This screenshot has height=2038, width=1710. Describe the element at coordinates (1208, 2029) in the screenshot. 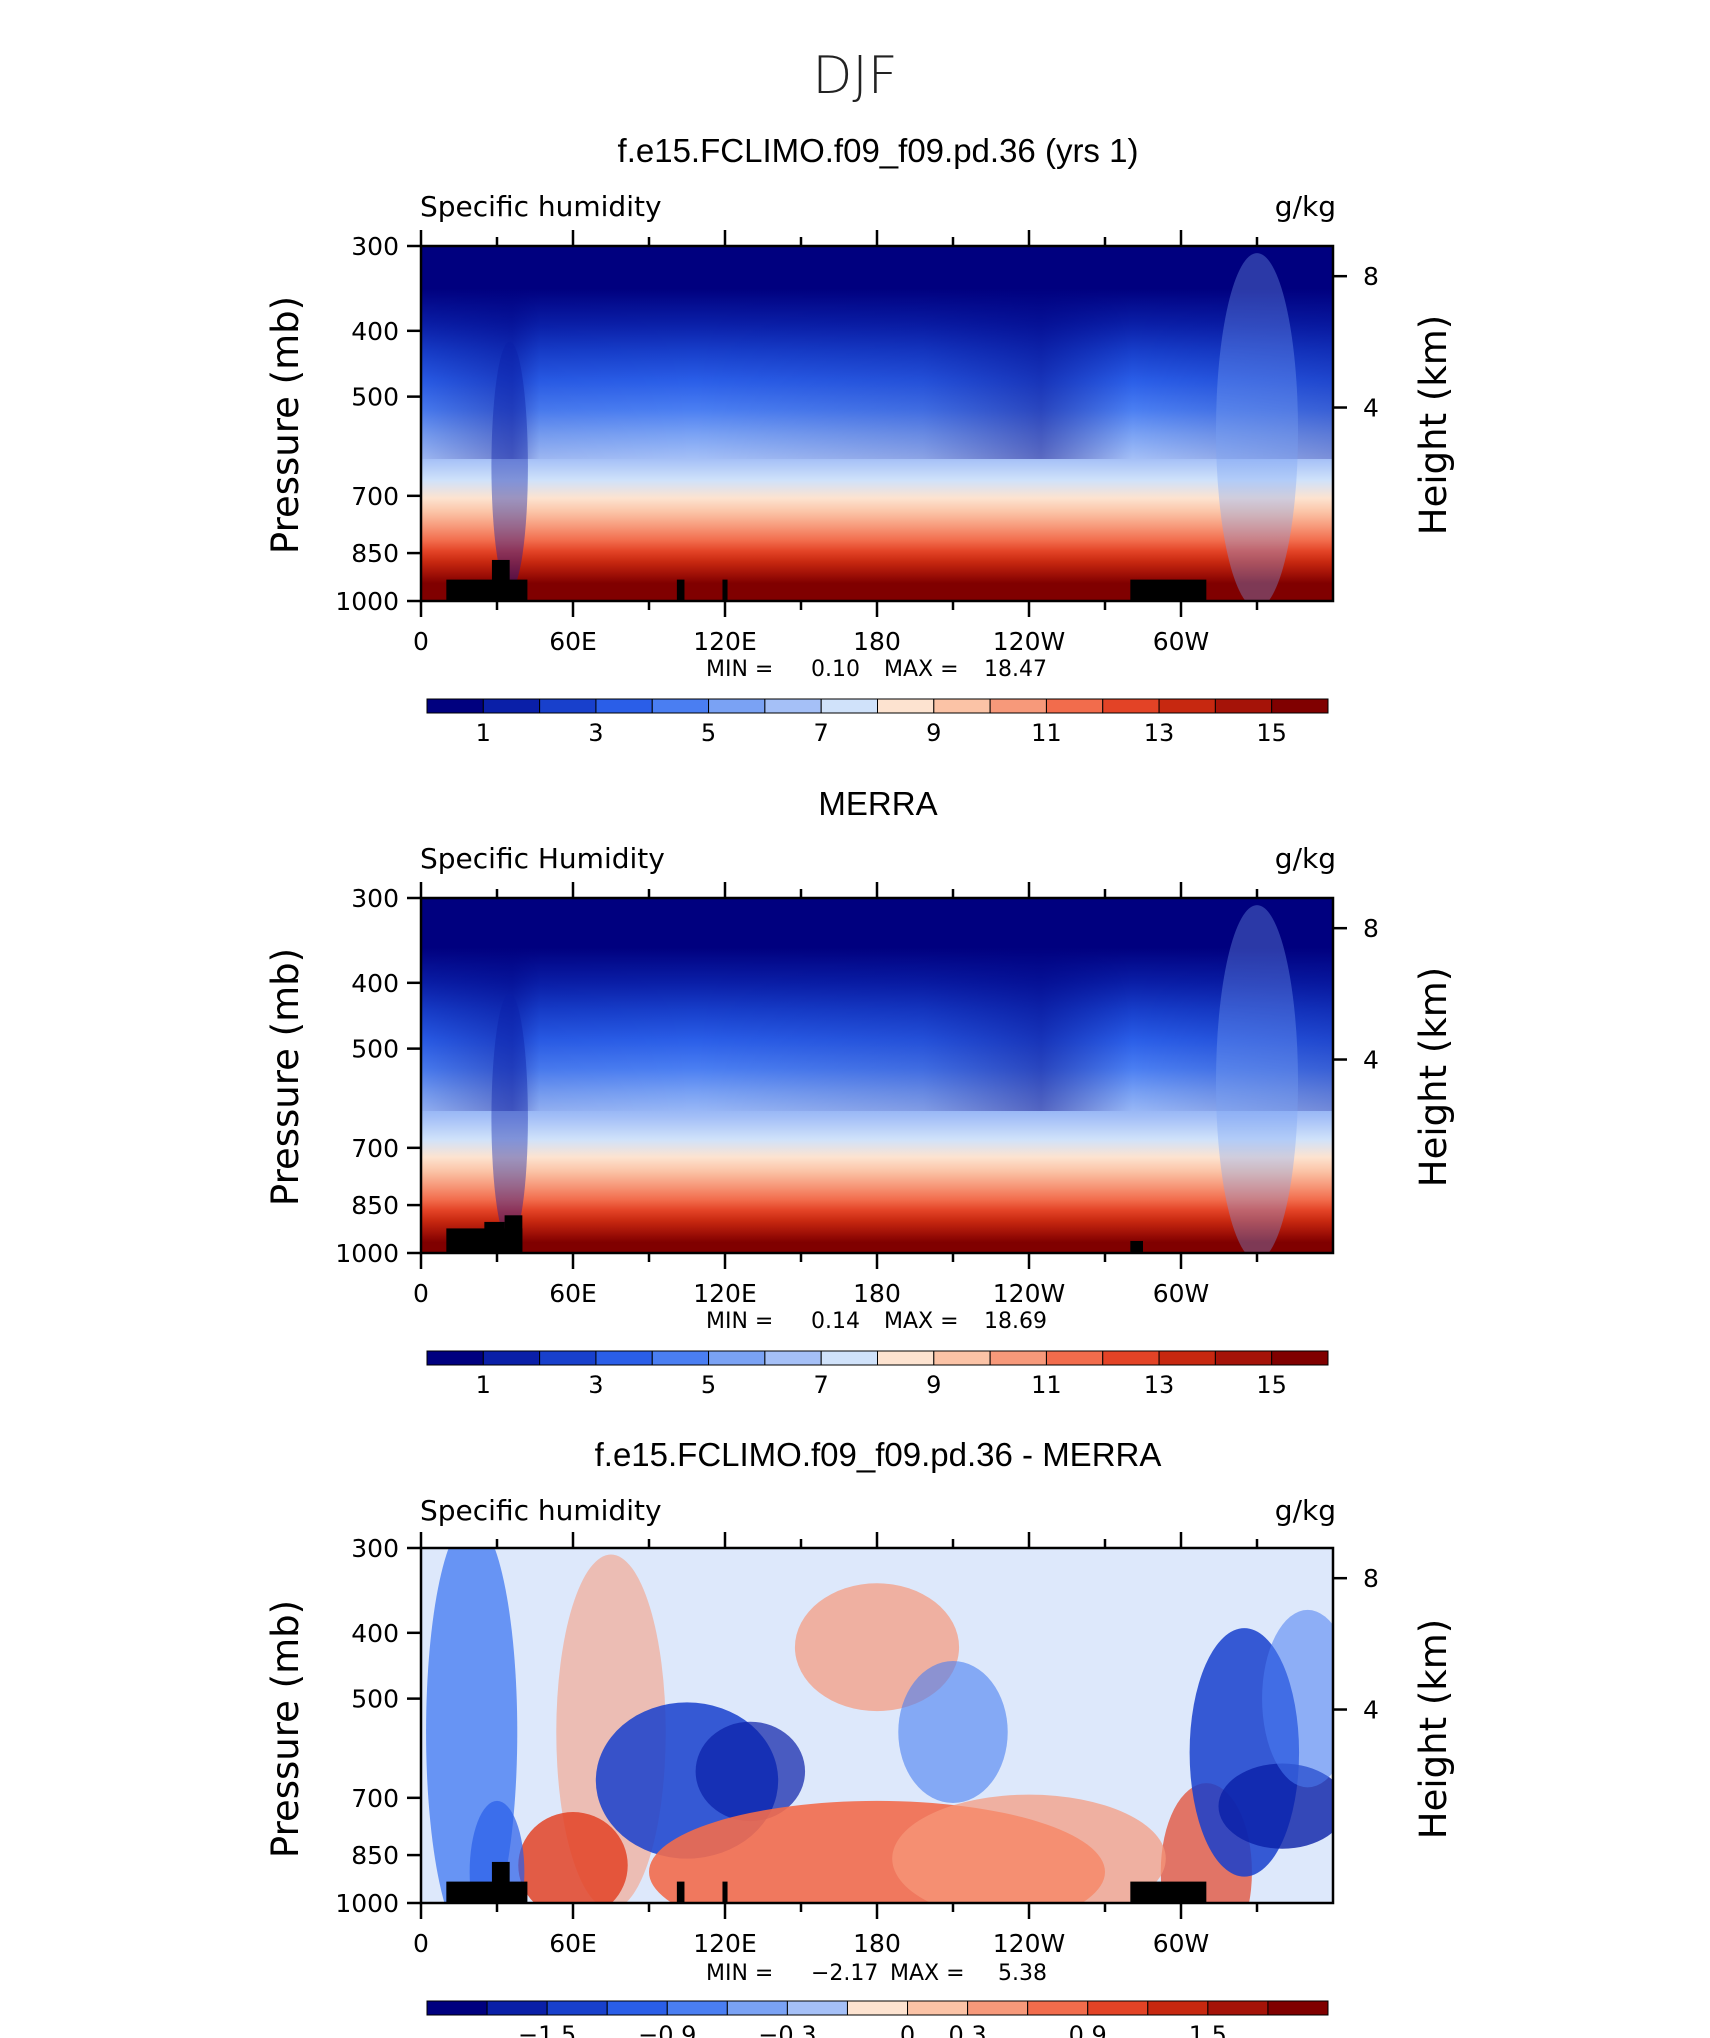

I see `colorbar-tick-label: 1.5` at that location.